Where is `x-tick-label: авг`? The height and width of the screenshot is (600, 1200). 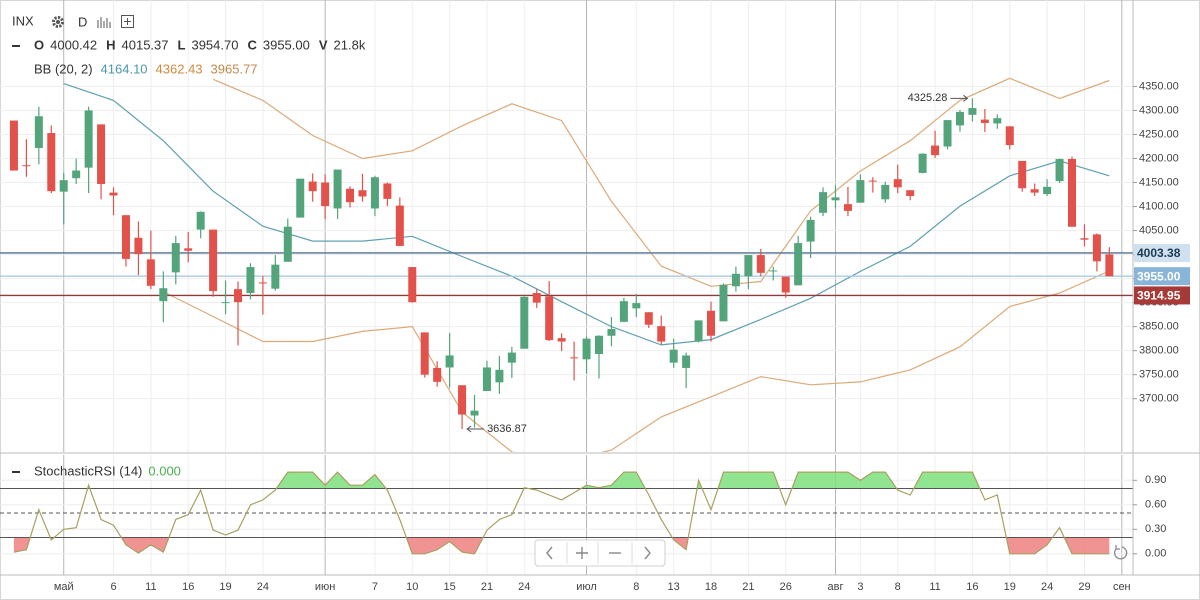
x-tick-label: авг is located at coordinates (836, 587).